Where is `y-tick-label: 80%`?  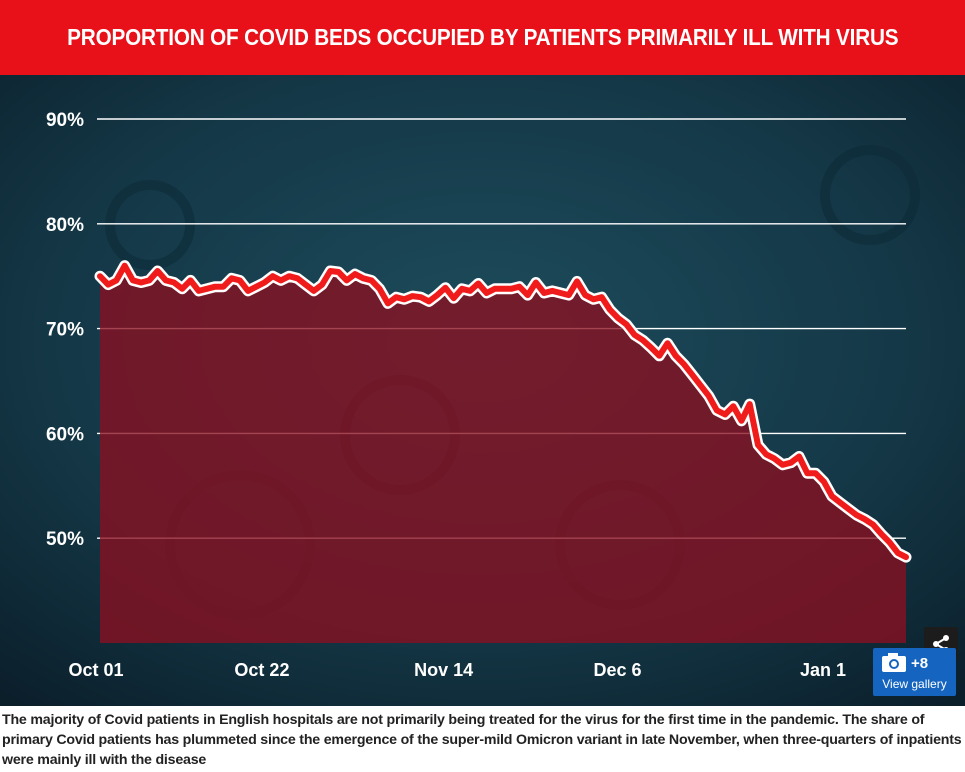
y-tick-label: 80% is located at coordinates (65, 225).